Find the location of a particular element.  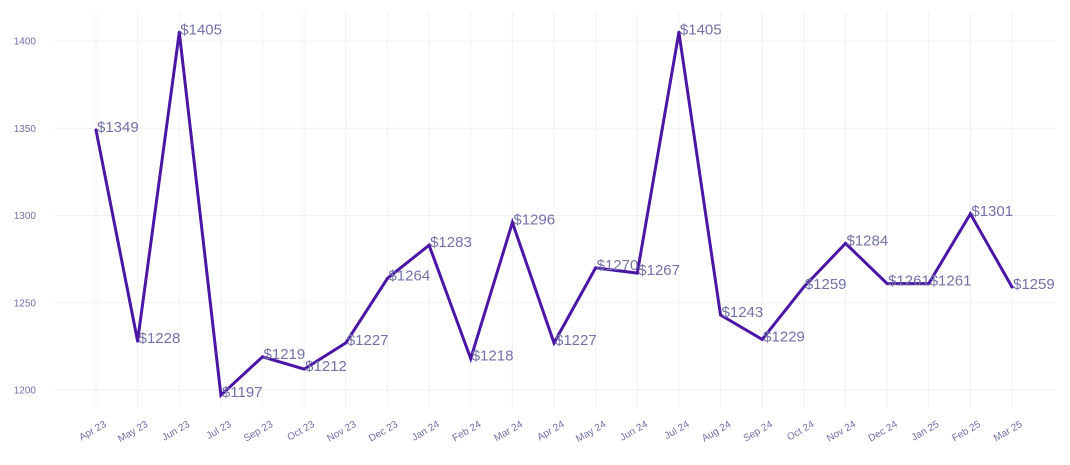

y-tick-label: 1200 is located at coordinates (25, 391).